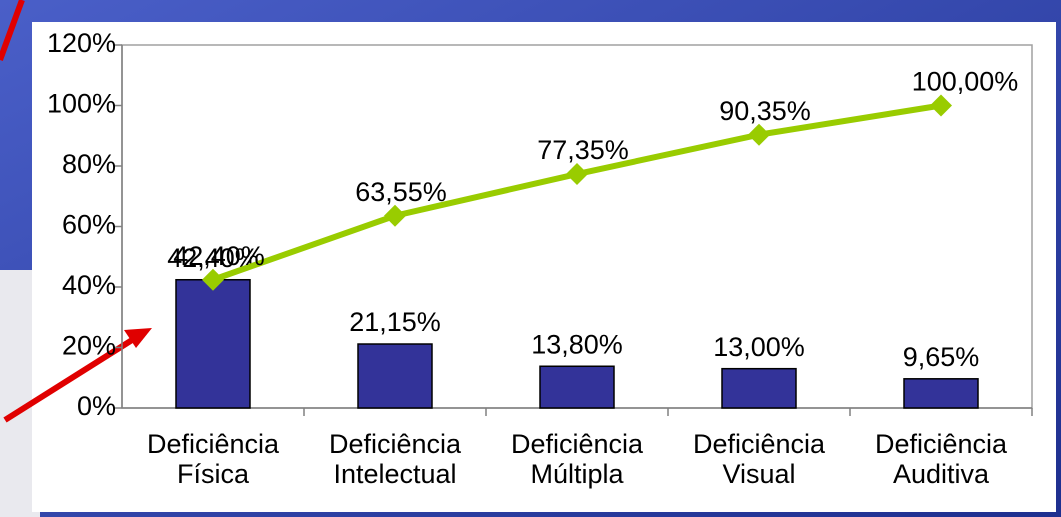 The image size is (1061, 517). What do you see at coordinates (401, 192) in the screenshot?
I see `line-value-label: 63,55%` at bounding box center [401, 192].